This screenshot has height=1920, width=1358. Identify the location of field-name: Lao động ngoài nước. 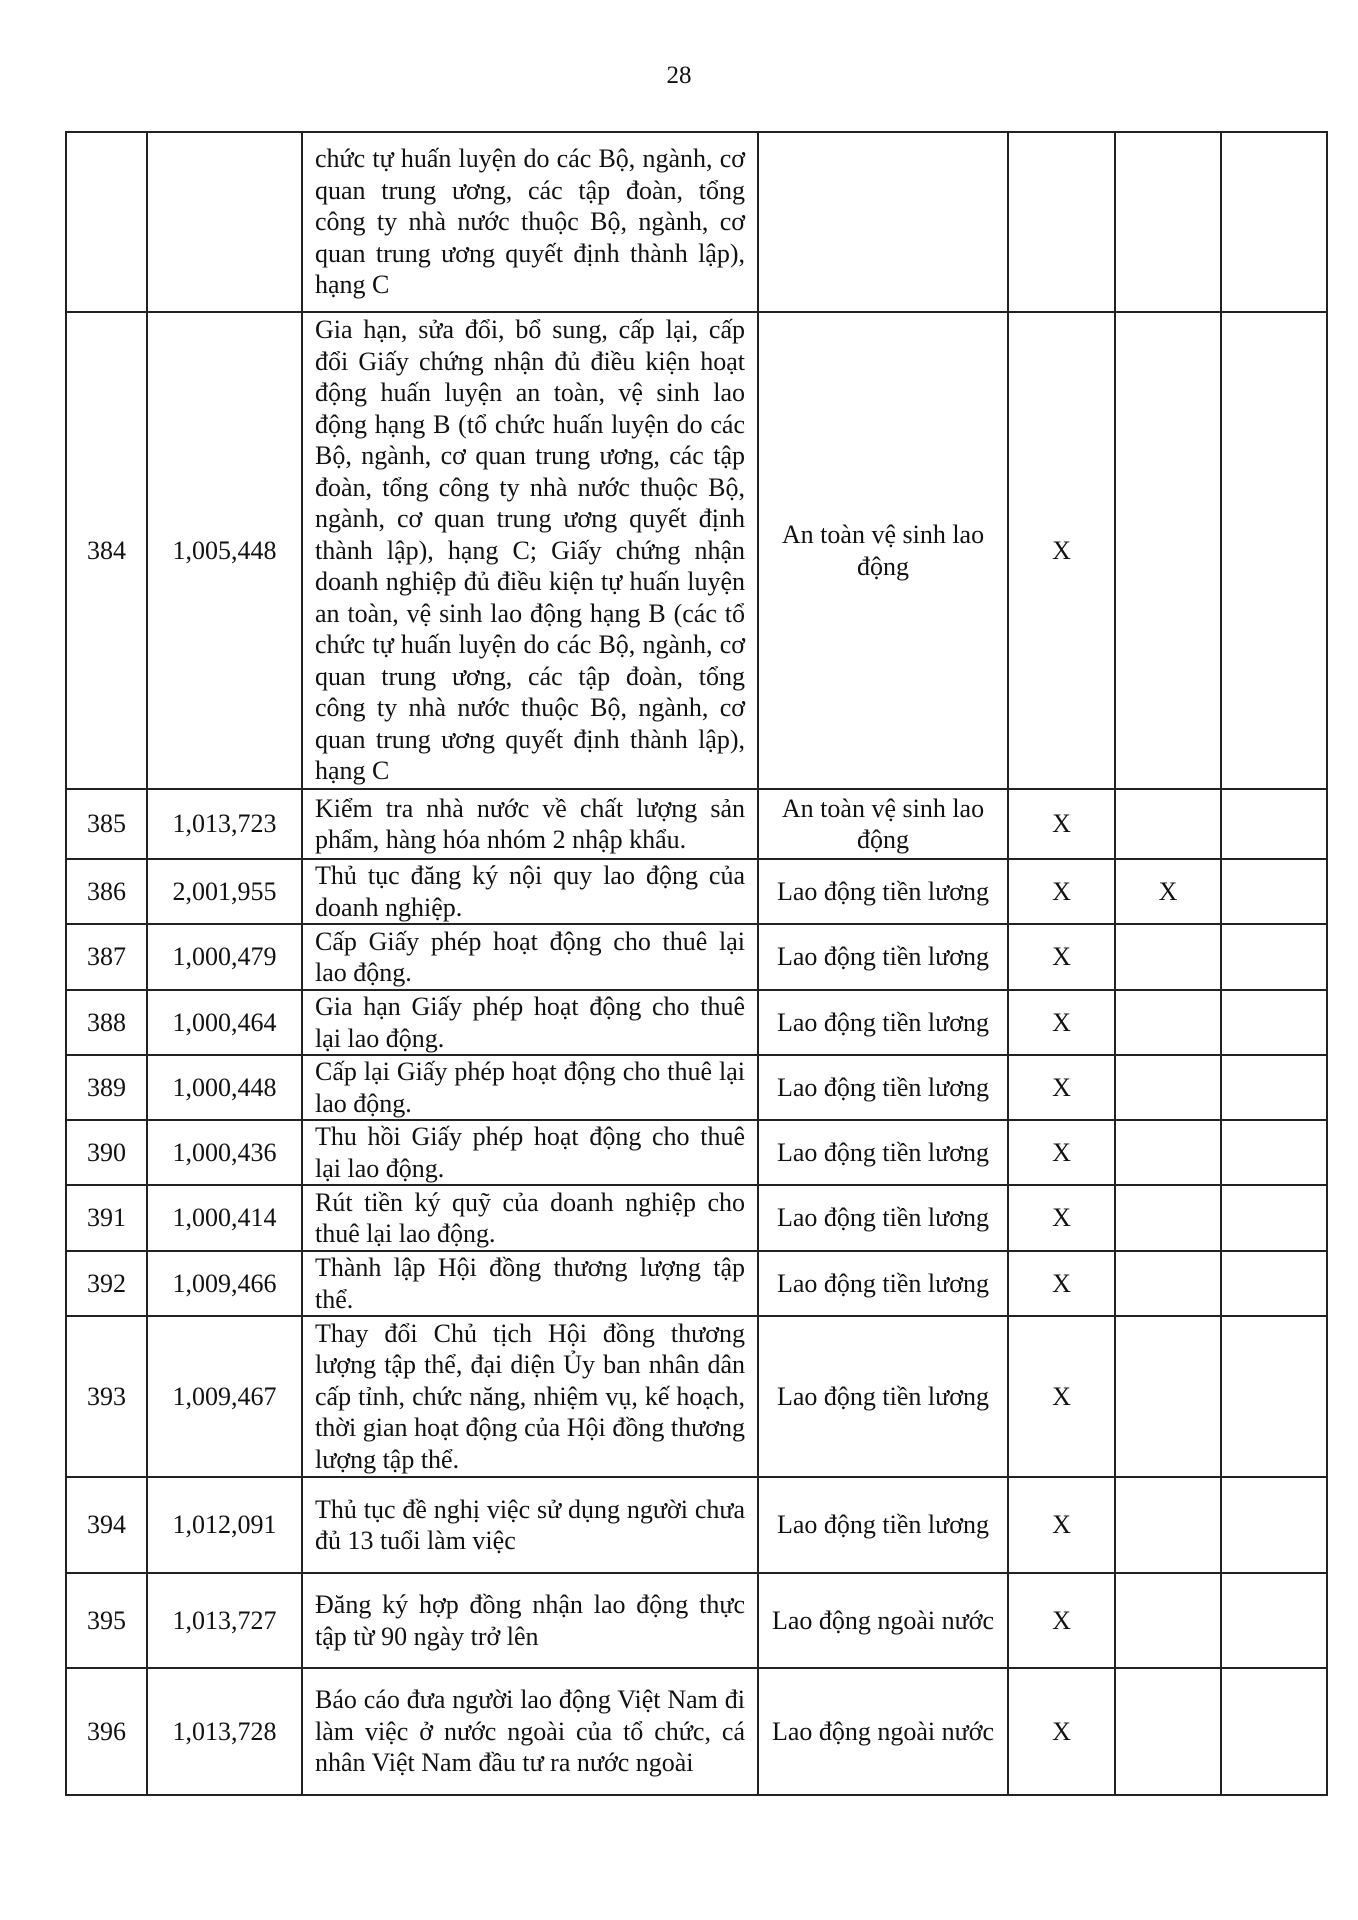
(883, 1620).